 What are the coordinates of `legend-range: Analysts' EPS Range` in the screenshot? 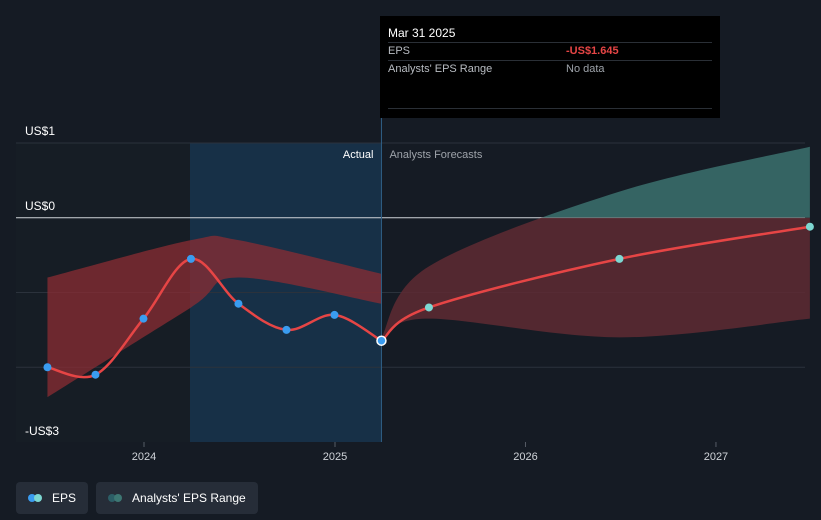 It's located at (177, 498).